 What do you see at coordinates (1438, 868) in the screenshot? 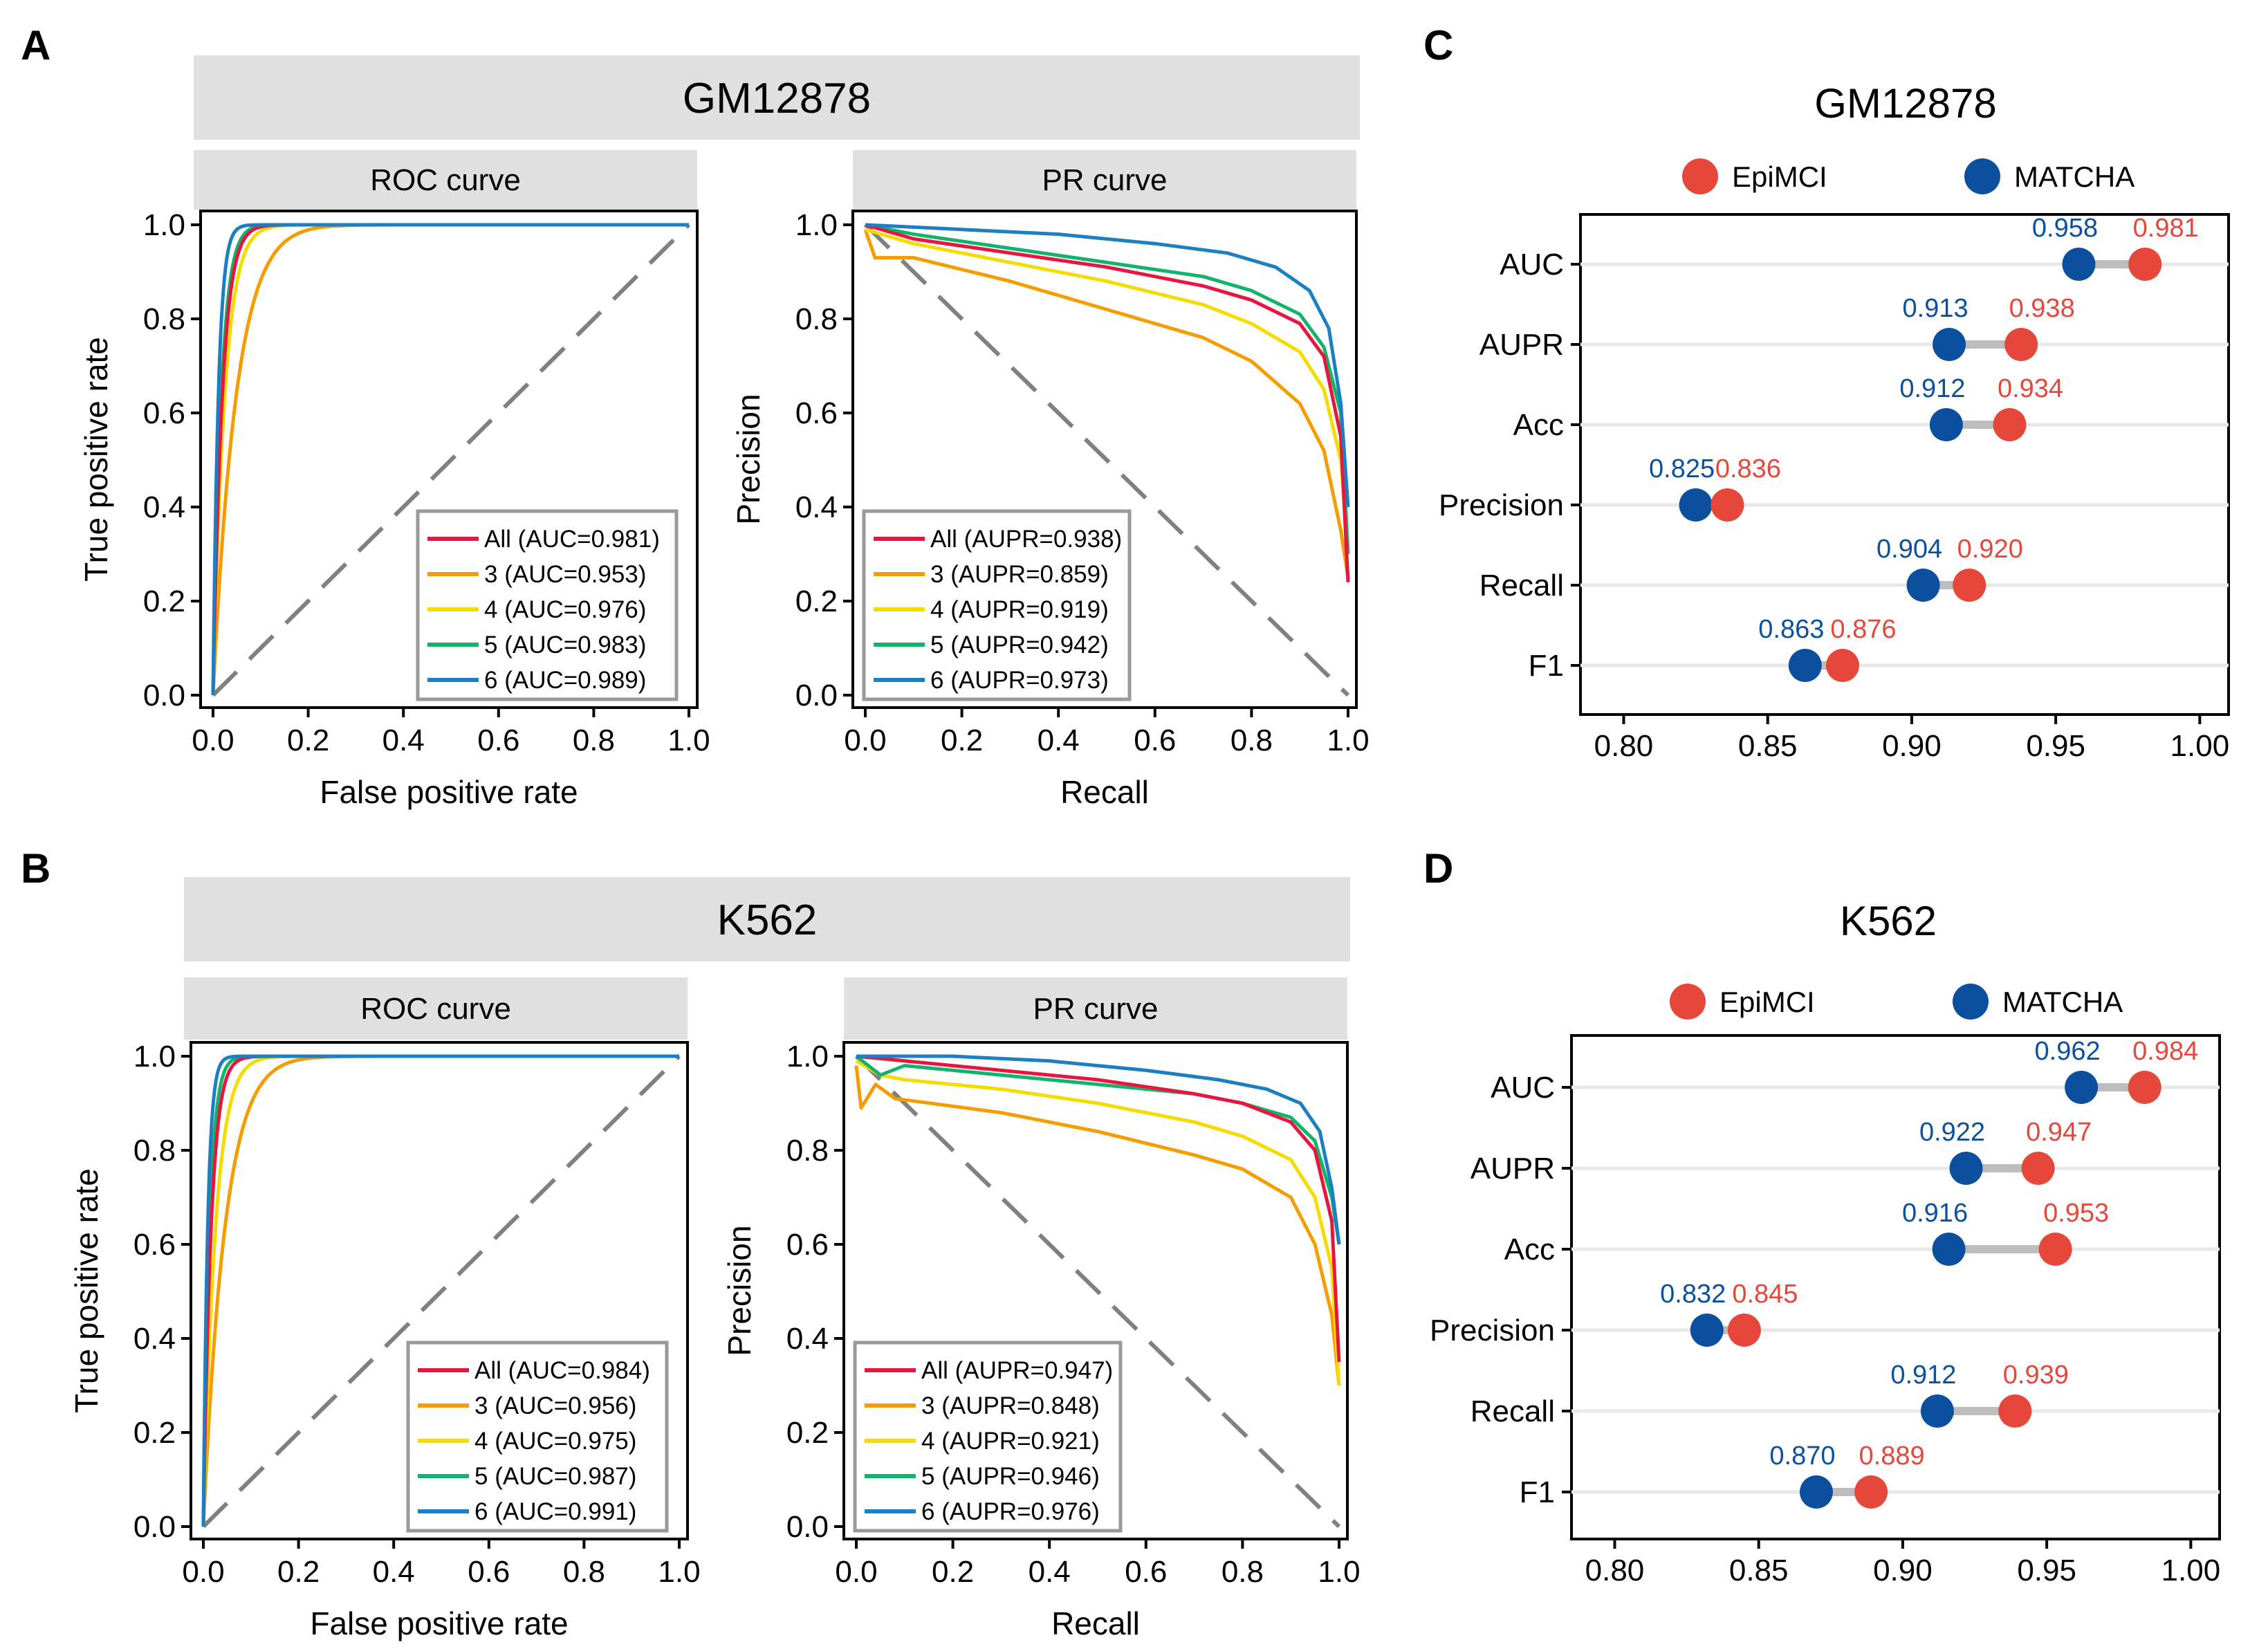
I see `panel-label-d: D` at bounding box center [1438, 868].